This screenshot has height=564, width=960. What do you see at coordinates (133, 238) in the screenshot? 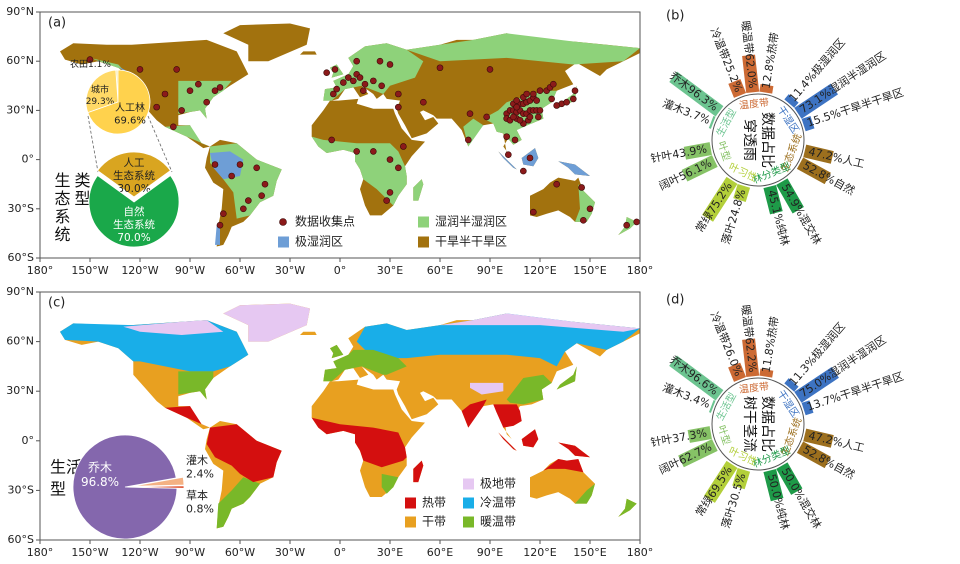
I see `slice-value: 70.0%` at bounding box center [133, 238].